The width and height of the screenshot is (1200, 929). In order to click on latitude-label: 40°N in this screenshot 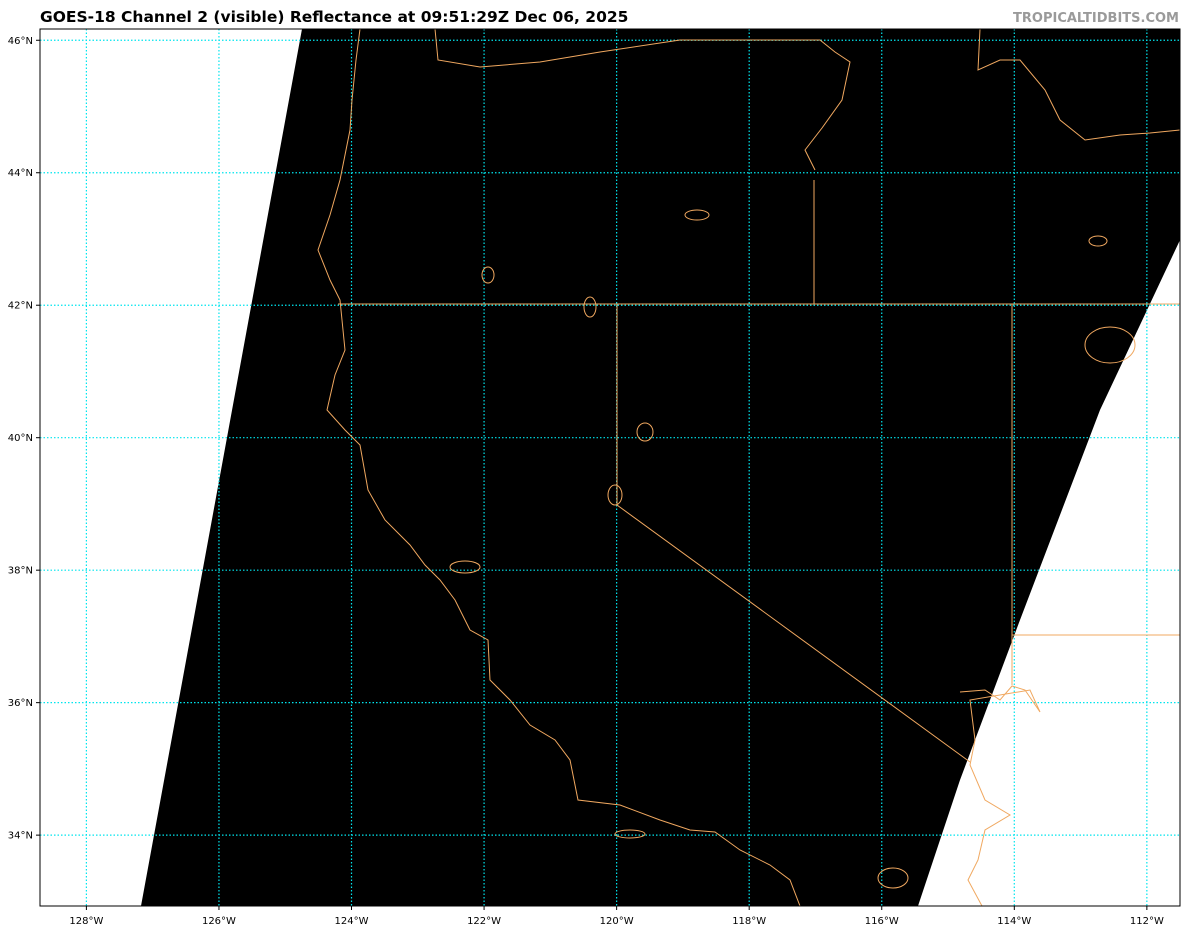, I will do `click(20, 438)`.